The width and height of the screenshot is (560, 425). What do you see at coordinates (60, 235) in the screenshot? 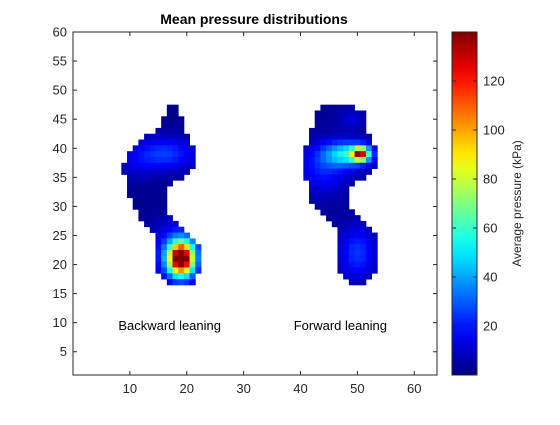
I see `y-tick-label: 25` at bounding box center [60, 235].